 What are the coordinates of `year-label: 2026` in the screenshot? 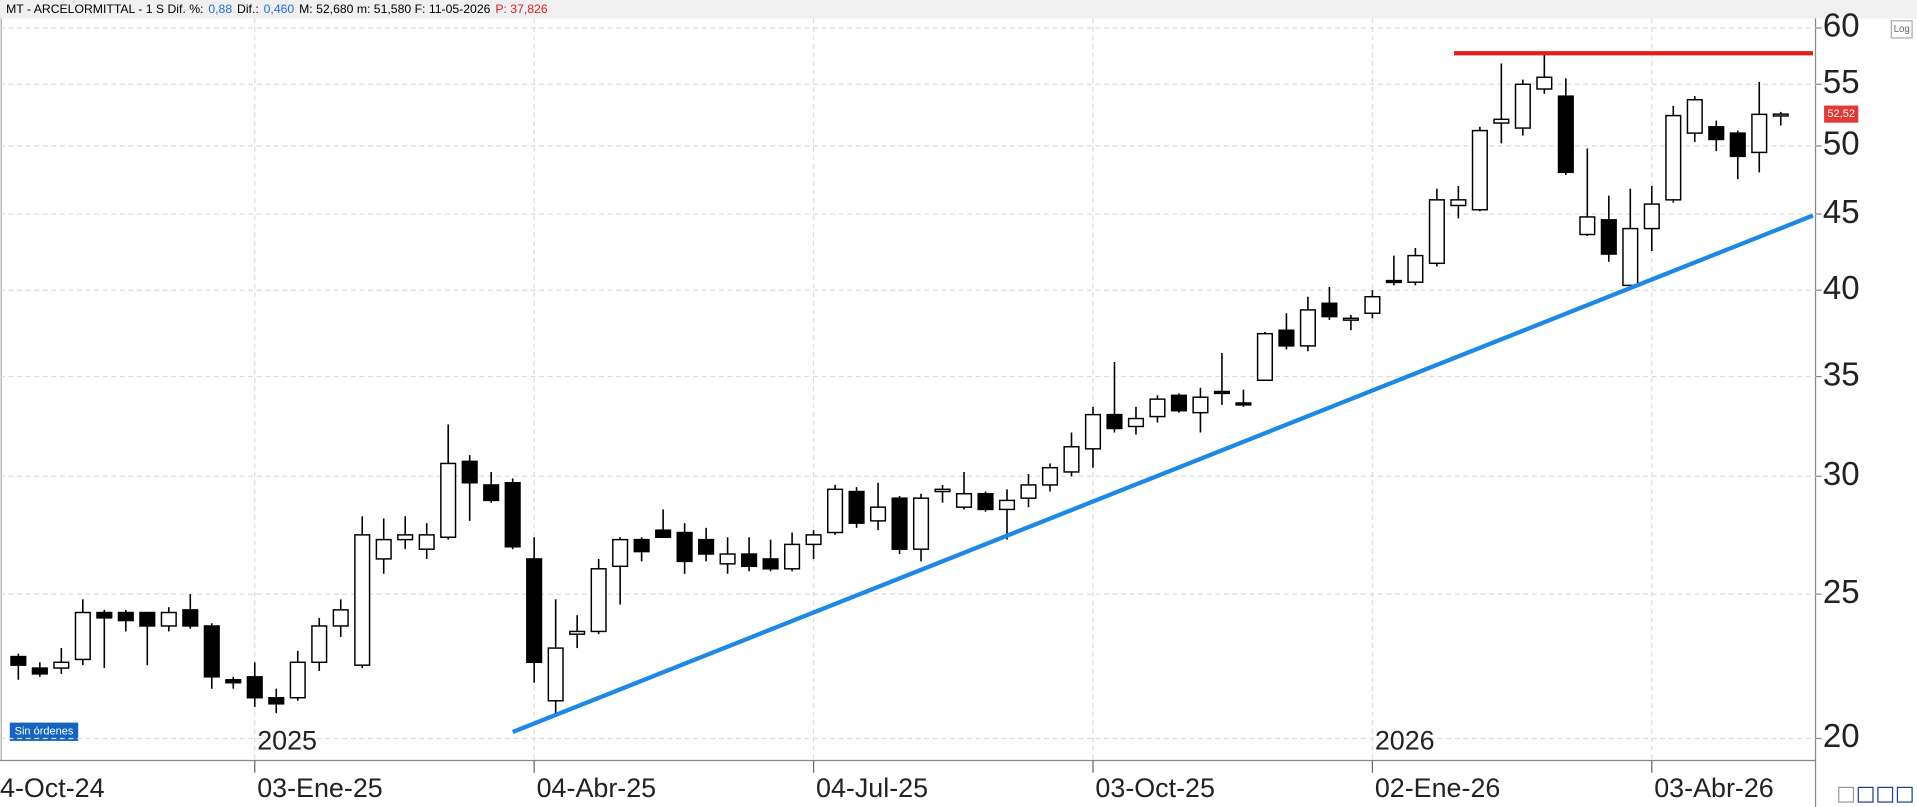 It's located at (1405, 740).